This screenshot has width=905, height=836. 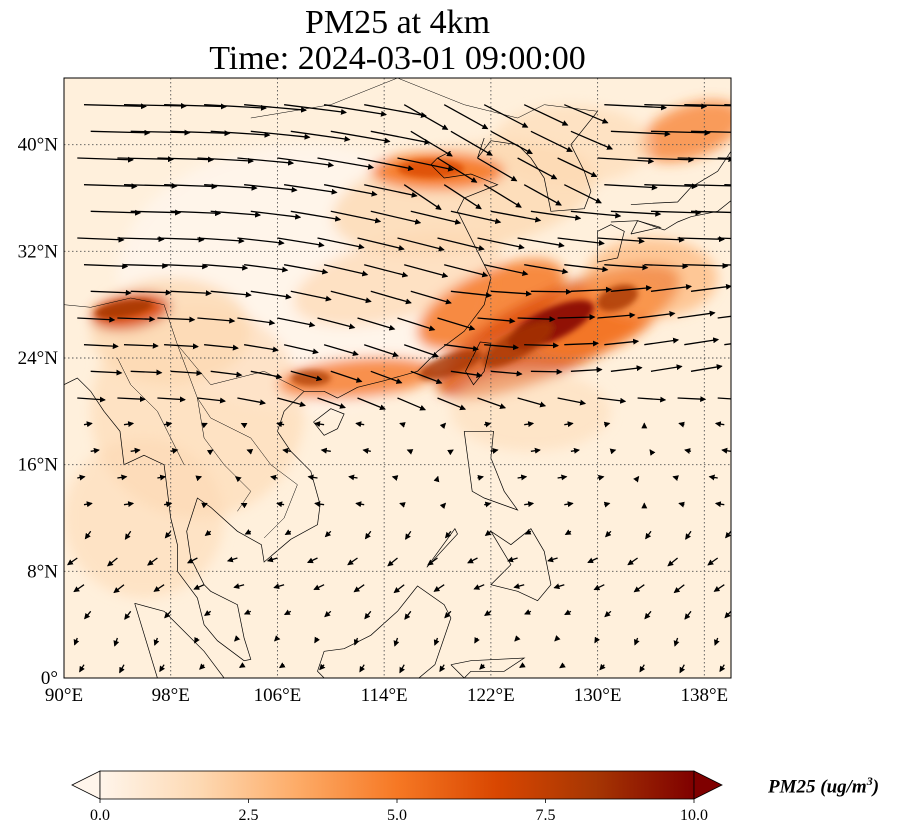 What do you see at coordinates (278, 695) in the screenshot?
I see `longitude-tick-label: 106°E` at bounding box center [278, 695].